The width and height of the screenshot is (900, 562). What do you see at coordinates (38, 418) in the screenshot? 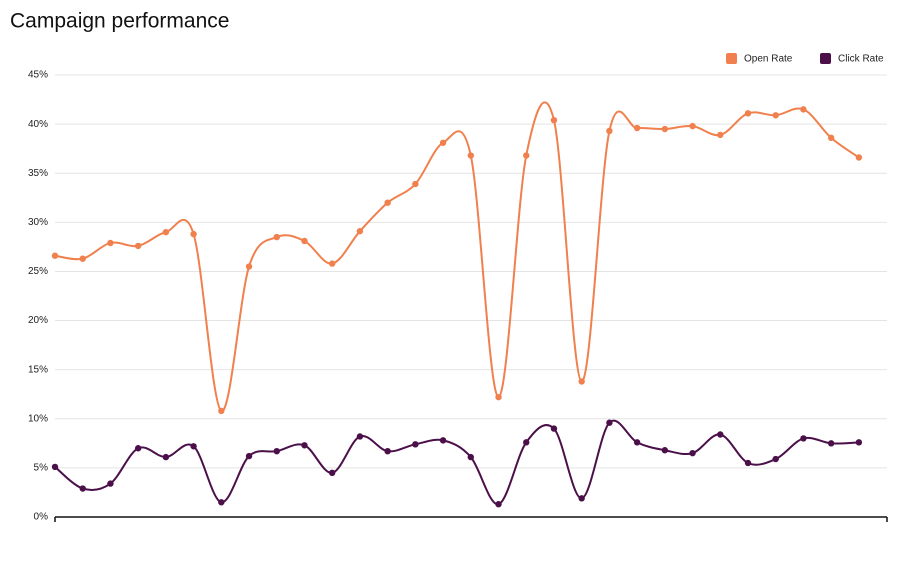
I see `y-tick-label: 10%` at bounding box center [38, 418].